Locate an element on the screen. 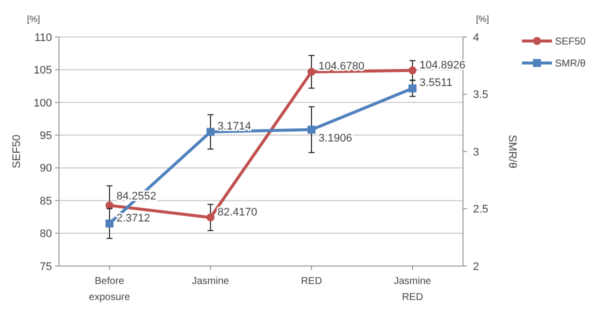 The image size is (596, 336). y2-tick-label: 2 is located at coordinates (476, 266).